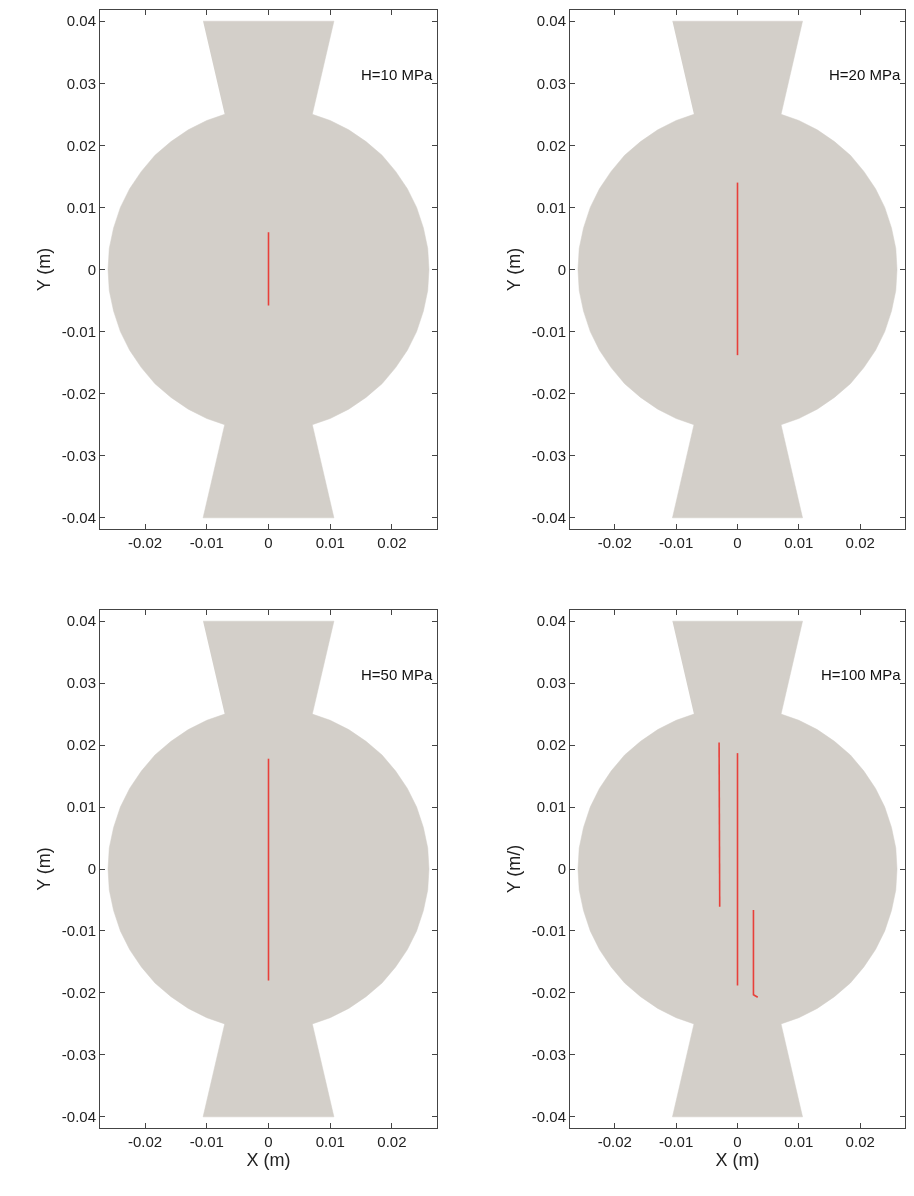 The width and height of the screenshot is (914, 1196). I want to click on y-axis-title: Y (m/), so click(514, 869).